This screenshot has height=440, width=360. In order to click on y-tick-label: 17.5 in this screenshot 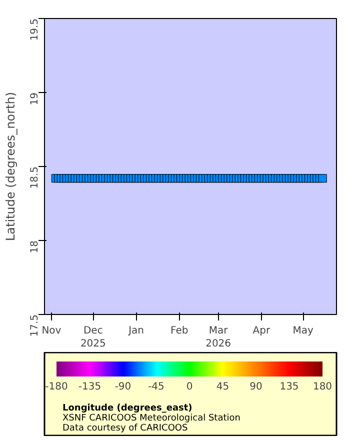, I will do `click(35, 325)`.